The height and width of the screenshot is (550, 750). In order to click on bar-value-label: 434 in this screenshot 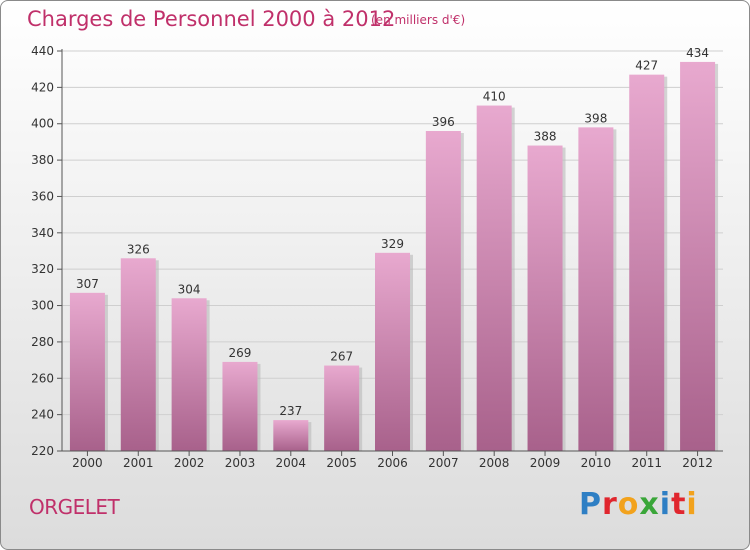, I will do `click(697, 53)`.